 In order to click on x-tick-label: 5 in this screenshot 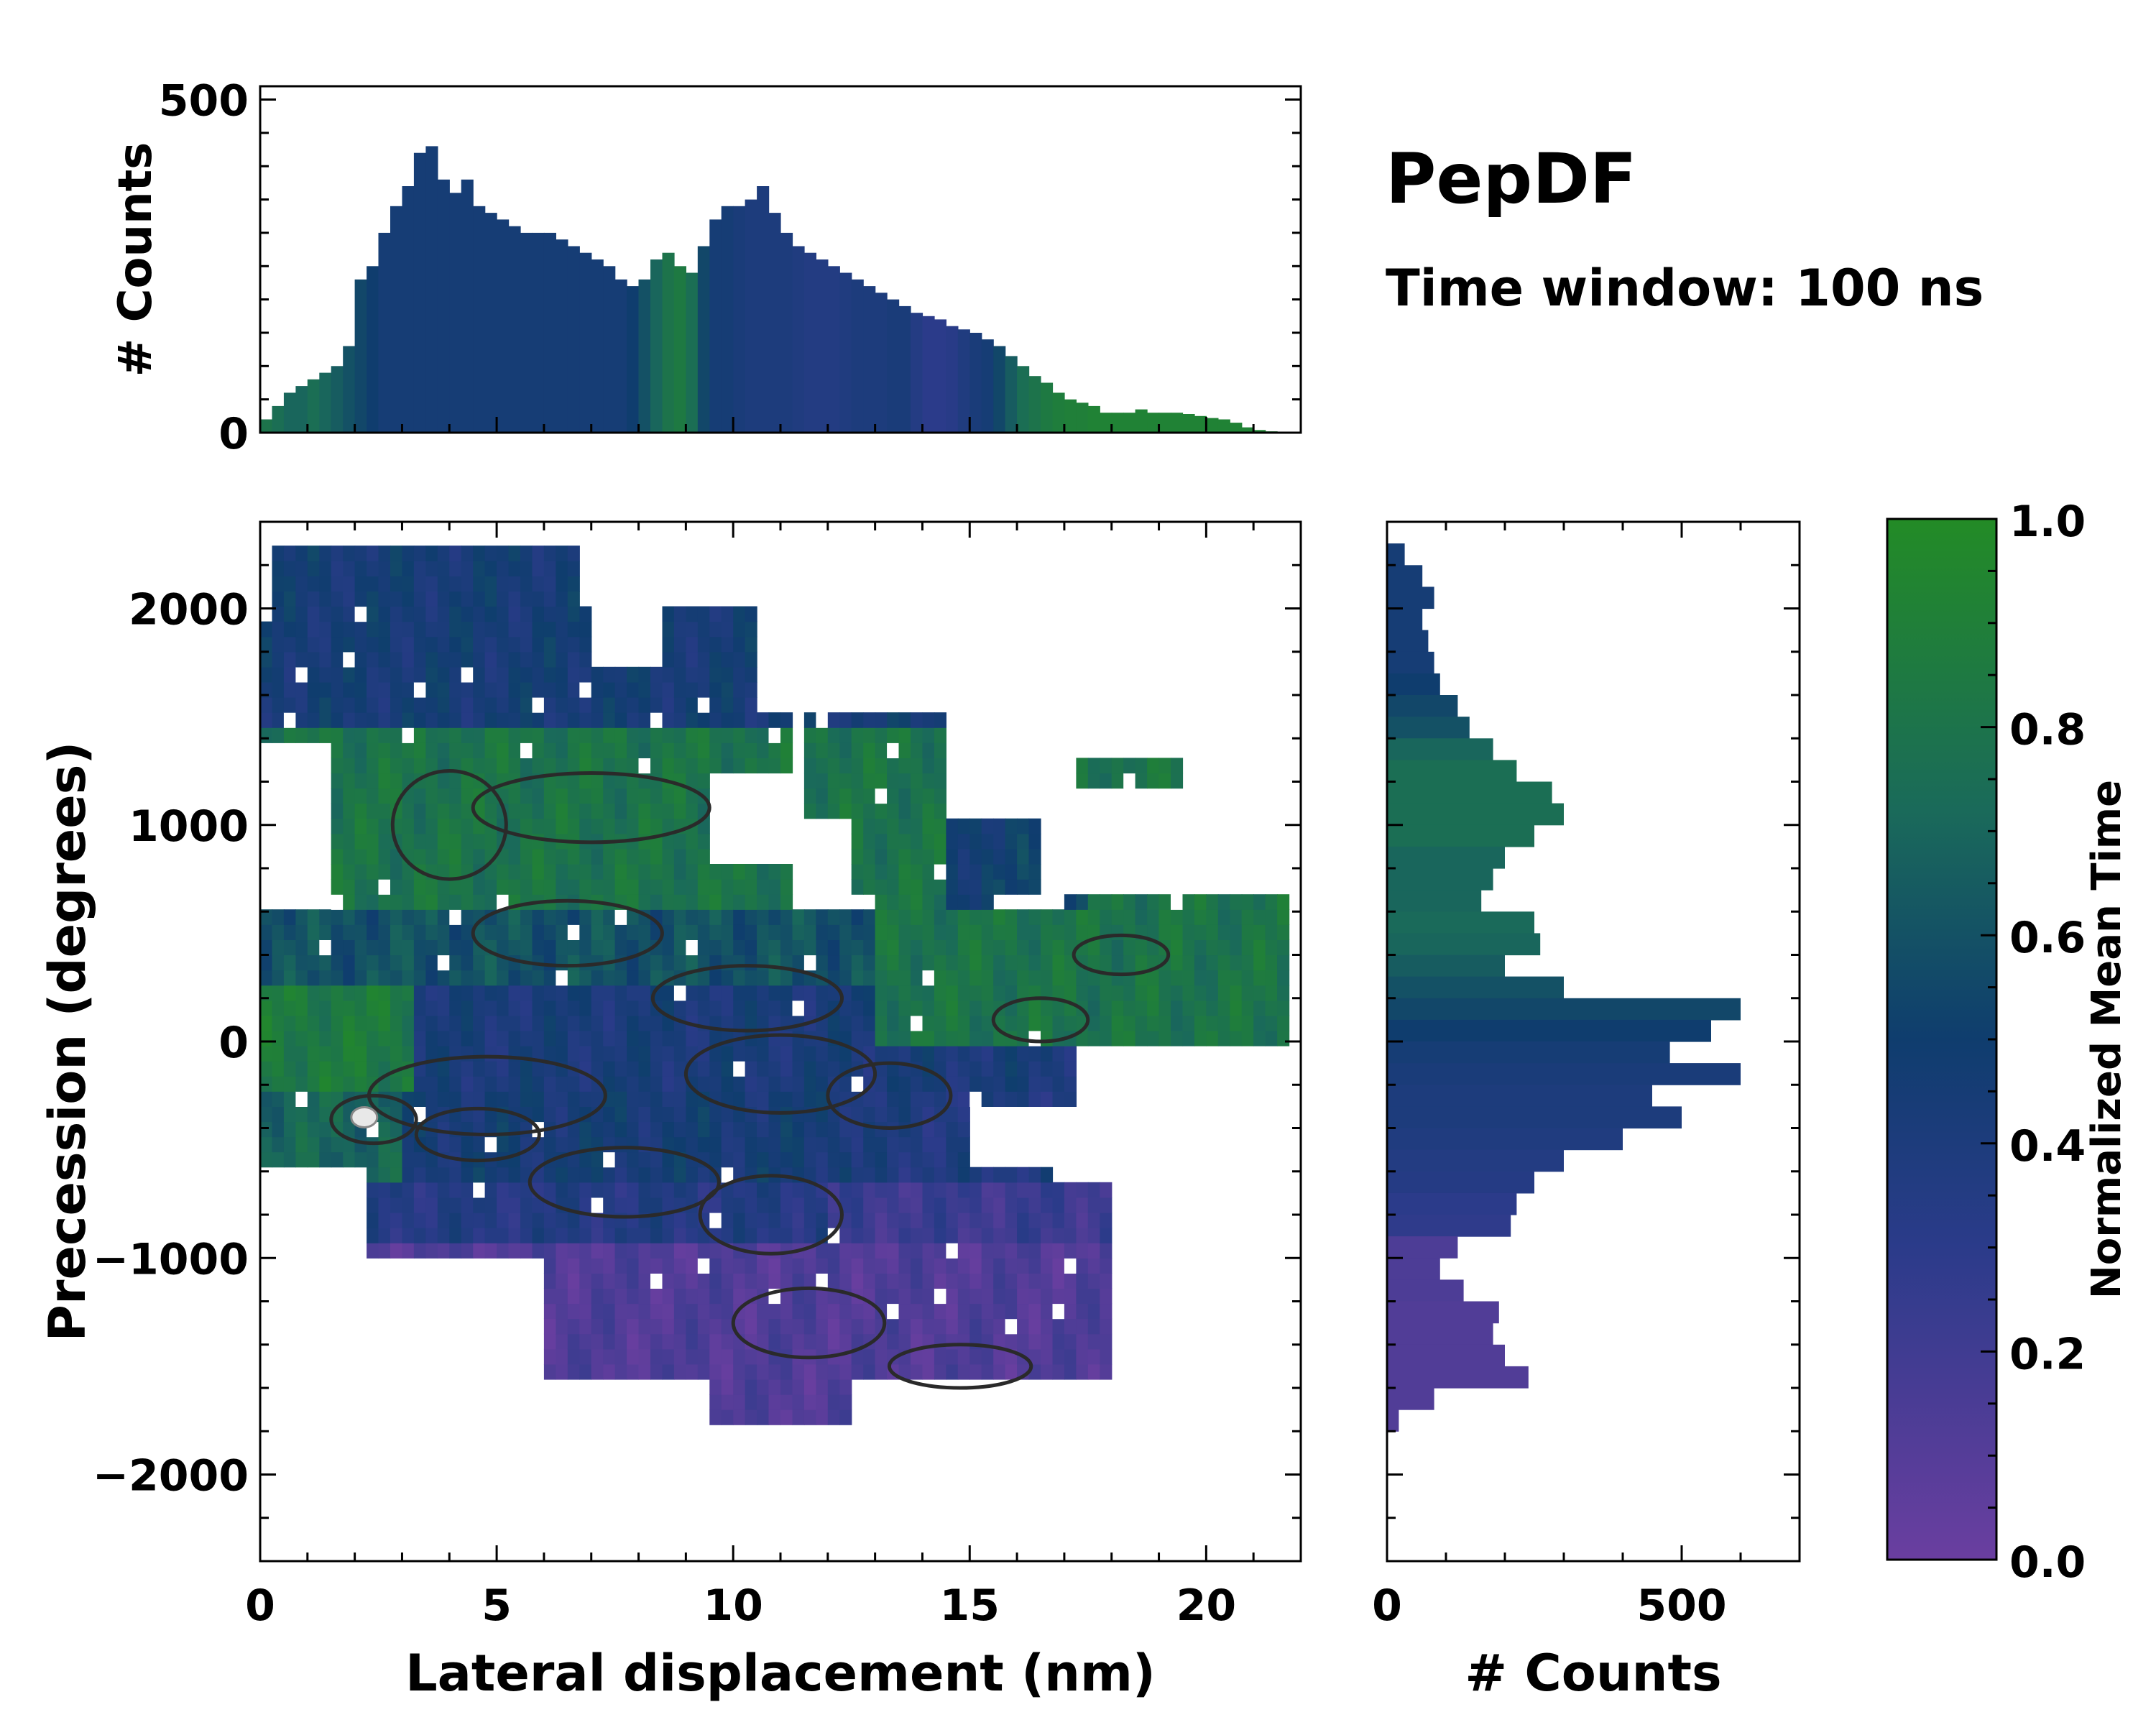, I will do `click(497, 1606)`.